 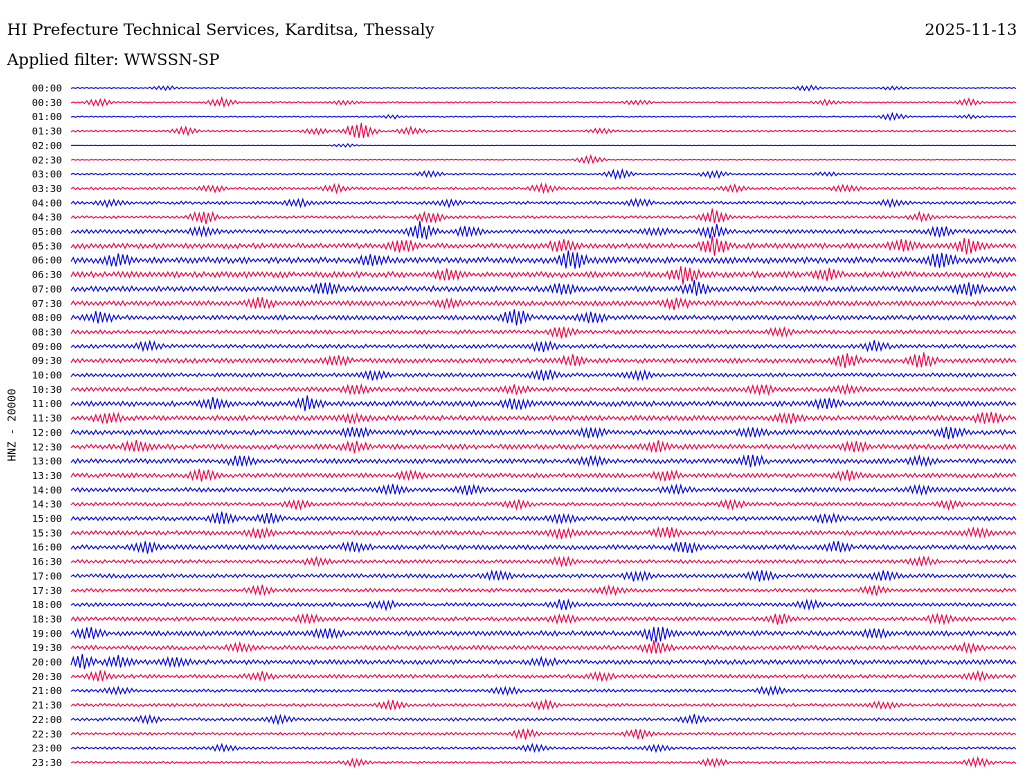 What do you see at coordinates (47, 605) in the screenshot?
I see `time-label: 18:00` at bounding box center [47, 605].